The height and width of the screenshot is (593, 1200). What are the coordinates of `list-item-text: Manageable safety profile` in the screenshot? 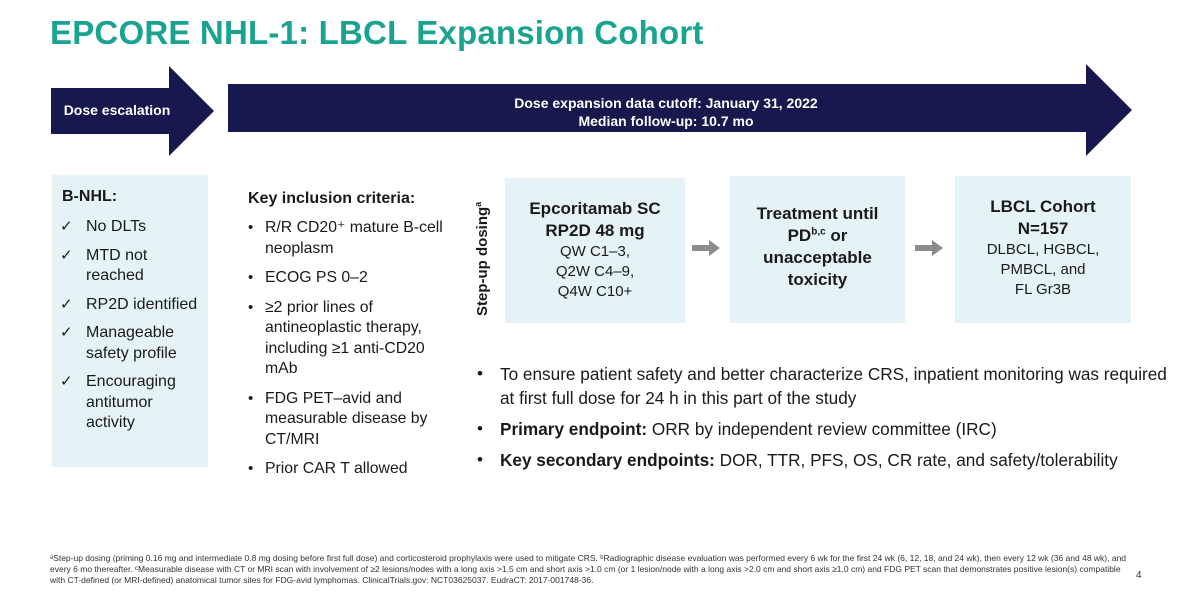 It's located at (131, 343).